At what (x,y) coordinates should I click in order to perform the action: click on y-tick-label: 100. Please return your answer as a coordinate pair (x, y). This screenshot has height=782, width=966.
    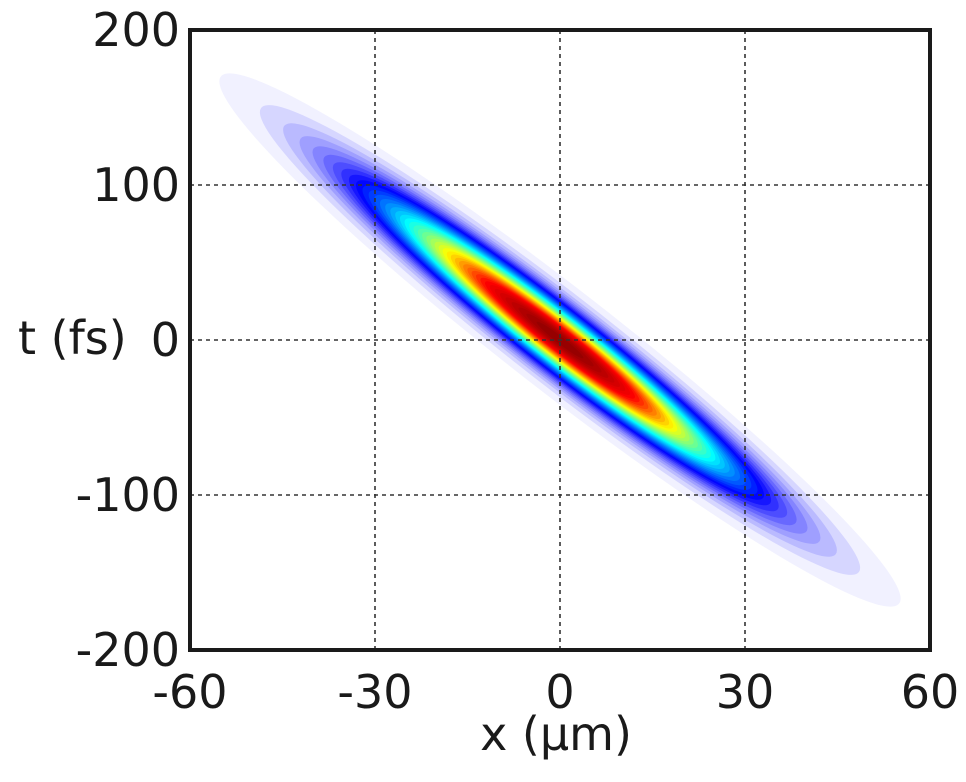
    Looking at the image, I should click on (136, 185).